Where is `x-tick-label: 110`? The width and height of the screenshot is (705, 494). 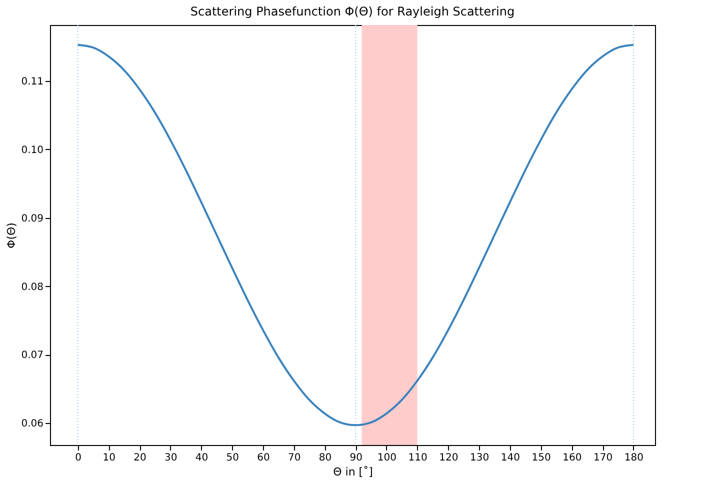
x-tick-label: 110 is located at coordinates (418, 458).